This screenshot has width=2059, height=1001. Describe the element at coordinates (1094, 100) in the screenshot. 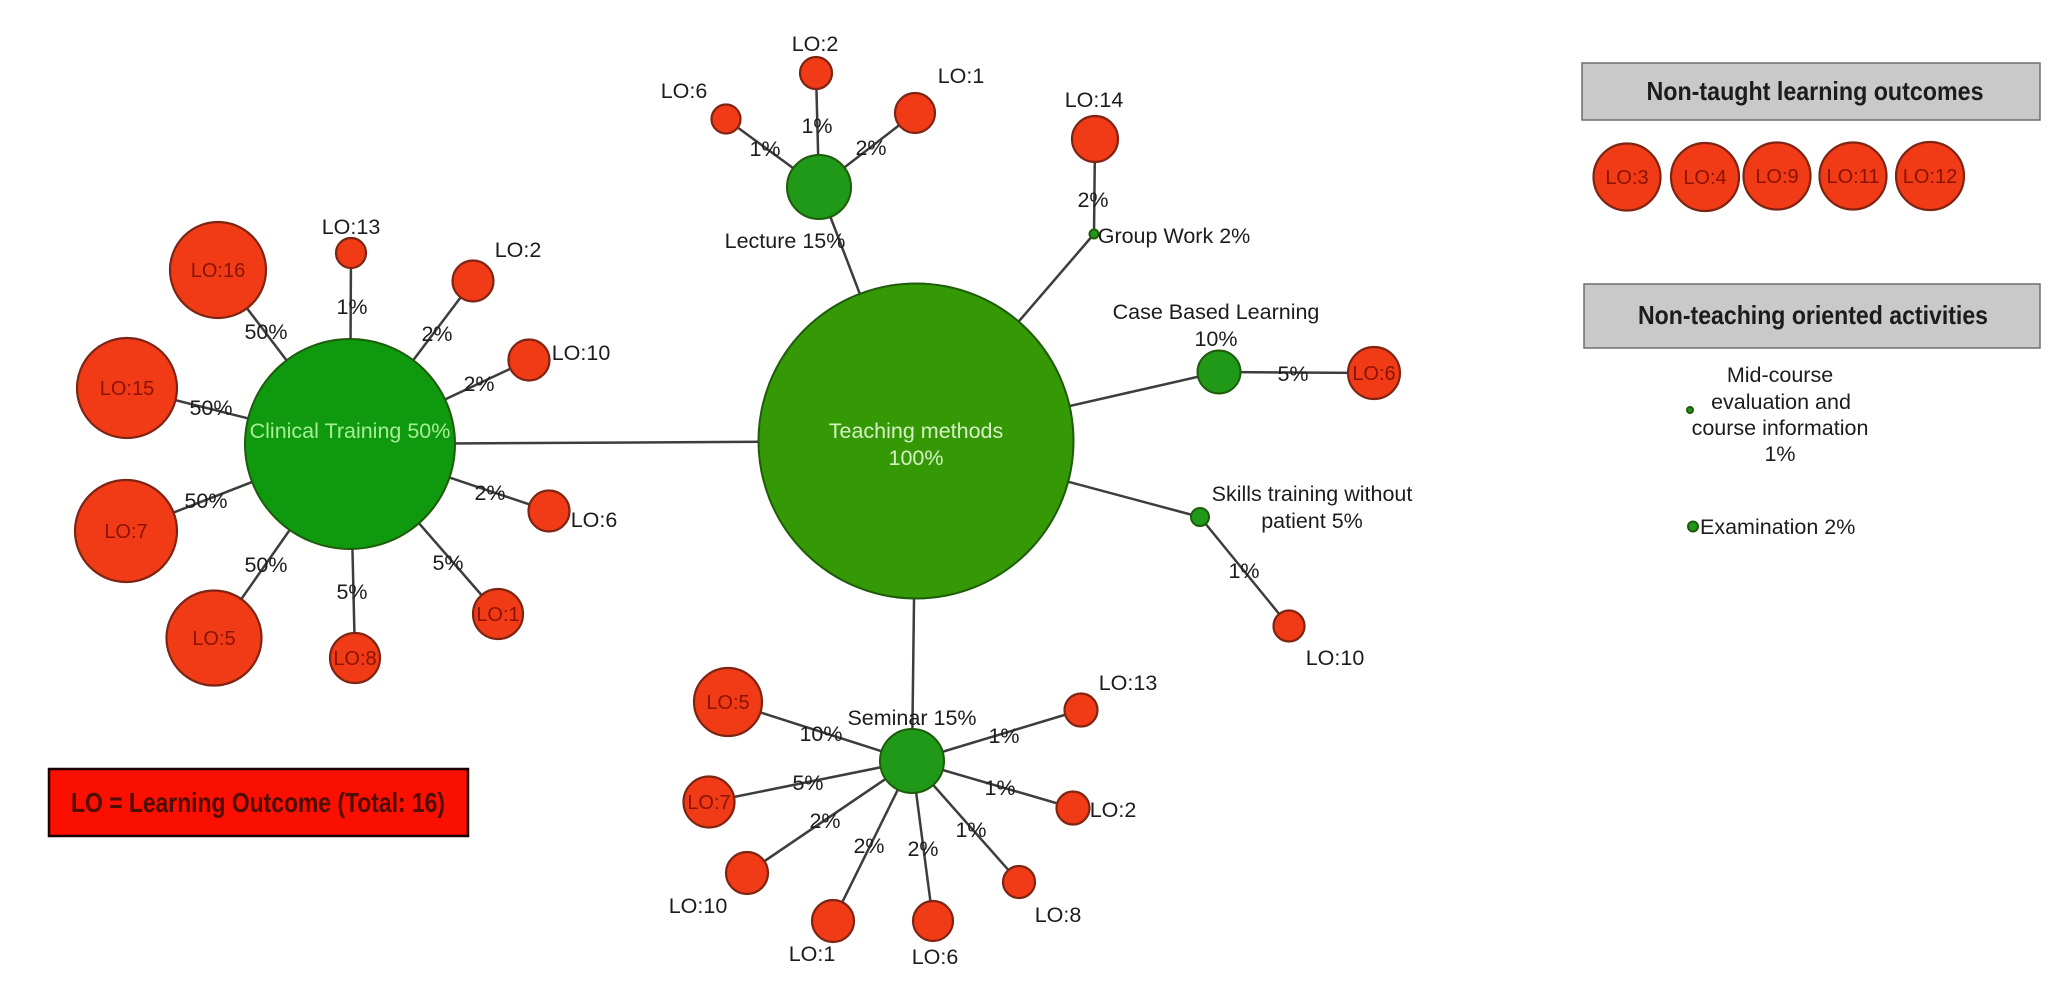

I see `svg-text: LO:14` at that location.